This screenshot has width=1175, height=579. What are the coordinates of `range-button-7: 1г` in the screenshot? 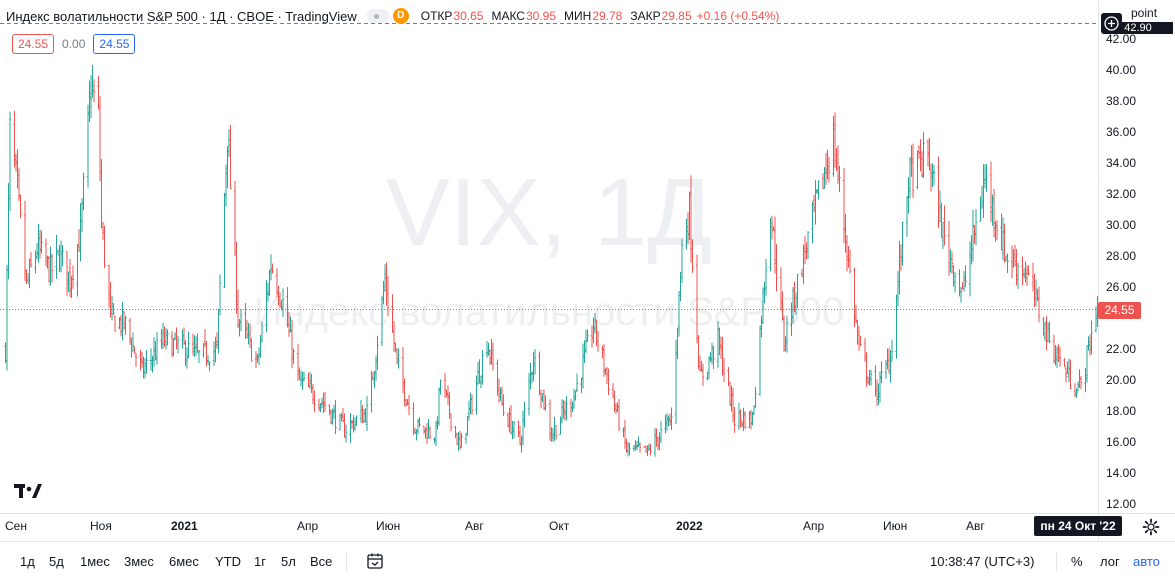 It's located at (260, 561).